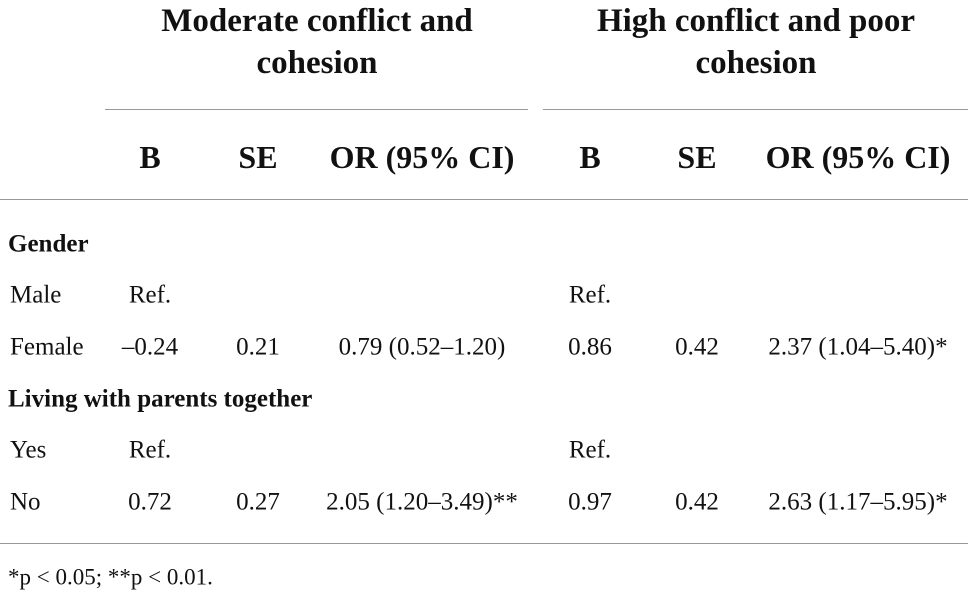  Describe the element at coordinates (28, 450) in the screenshot. I see `row-label: Yes` at that location.